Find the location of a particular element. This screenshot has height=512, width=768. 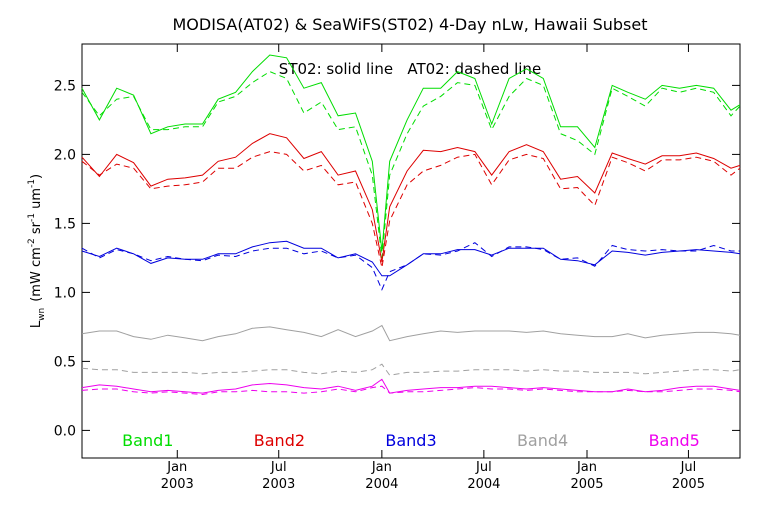

y-axis-units-sup2: -1 is located at coordinates (32, 217).